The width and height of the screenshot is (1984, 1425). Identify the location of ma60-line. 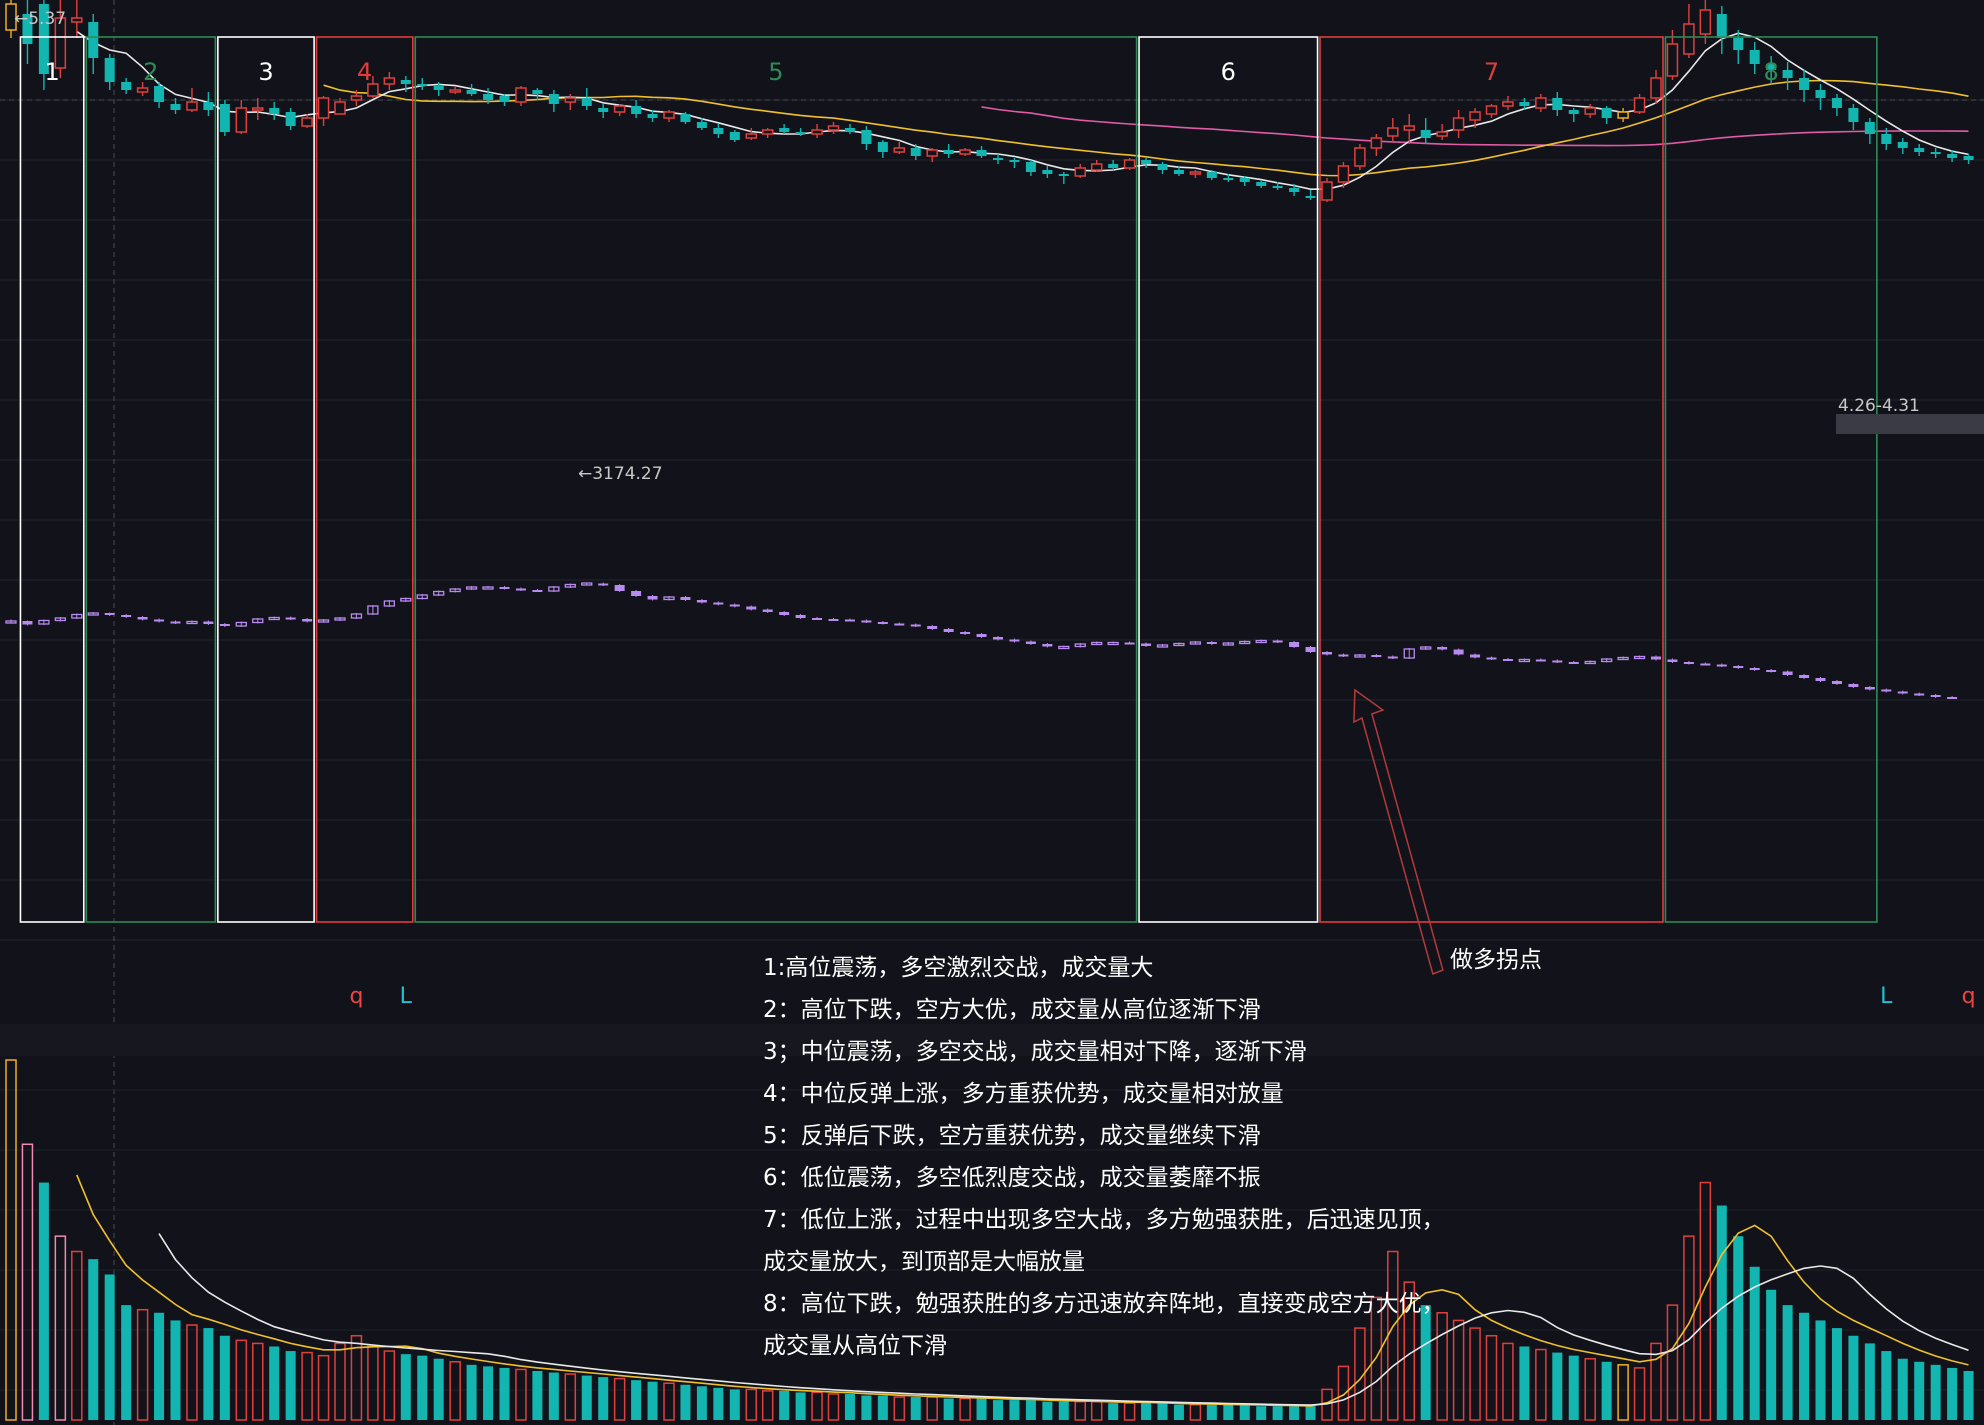
(1475, 126).